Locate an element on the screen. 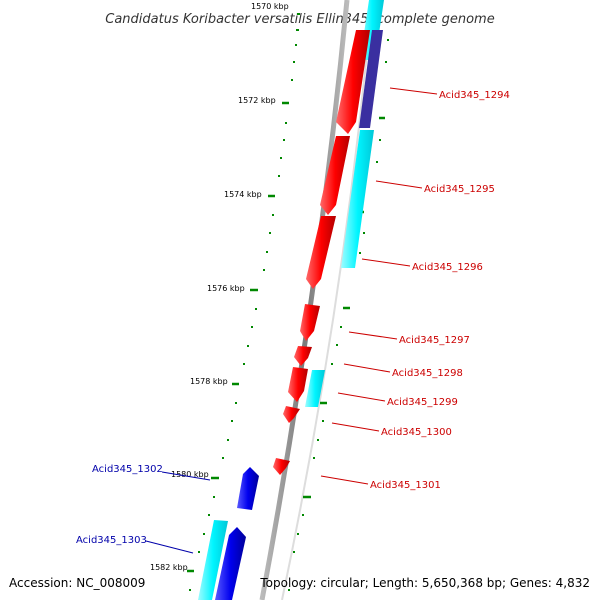 Image resolution: width=600 pixels, height=600 pixels. kbp-label-1578: 1578 kbp is located at coordinates (209, 381).